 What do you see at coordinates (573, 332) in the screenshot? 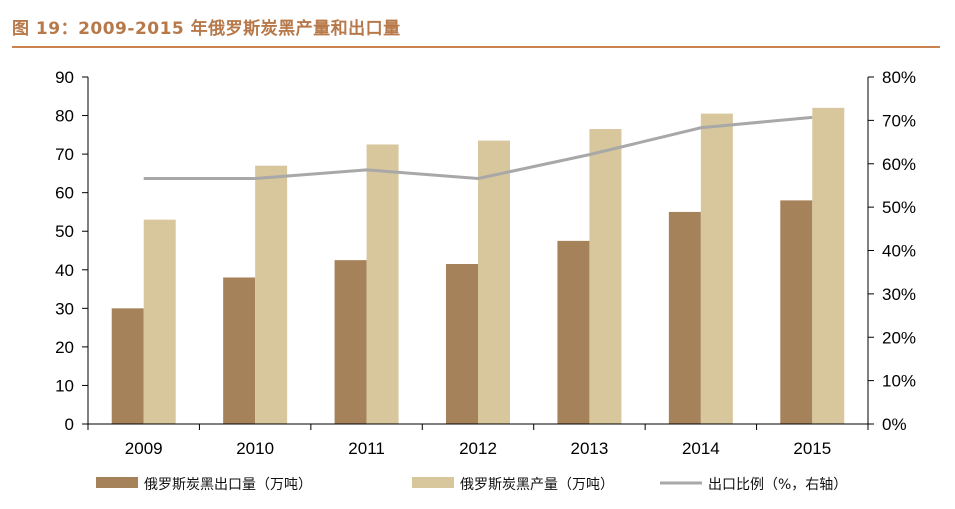
I see `bar-export-2013` at bounding box center [573, 332].